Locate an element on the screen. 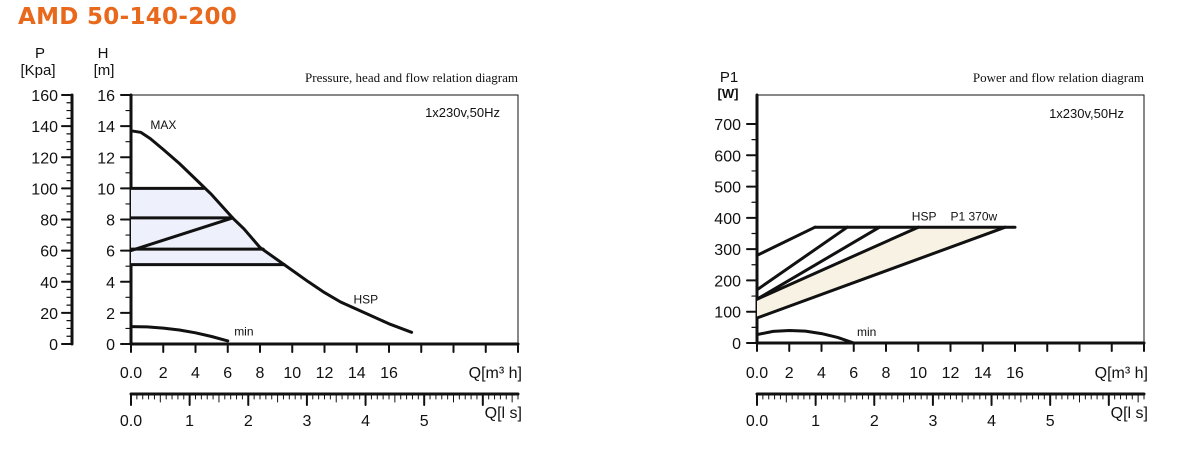 The width and height of the screenshot is (1188, 454). power-tick-label: 500 is located at coordinates (727, 188).